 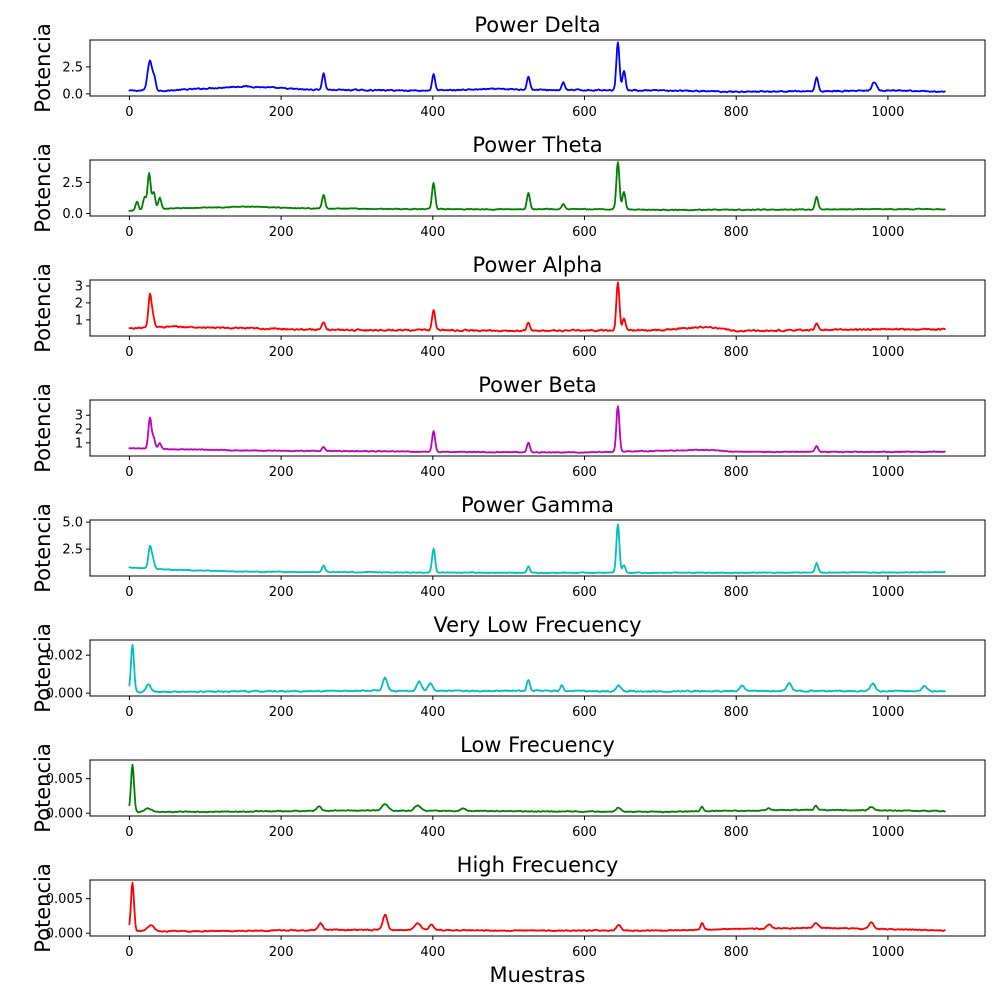 What do you see at coordinates (537, 625) in the screenshot?
I see `subplot-title: Very Low Frecuency` at bounding box center [537, 625].